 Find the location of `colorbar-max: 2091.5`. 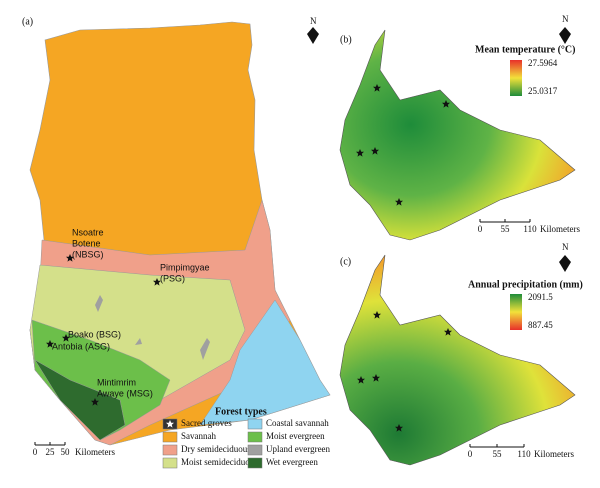

colorbar-max: 2091.5 is located at coordinates (540, 297).